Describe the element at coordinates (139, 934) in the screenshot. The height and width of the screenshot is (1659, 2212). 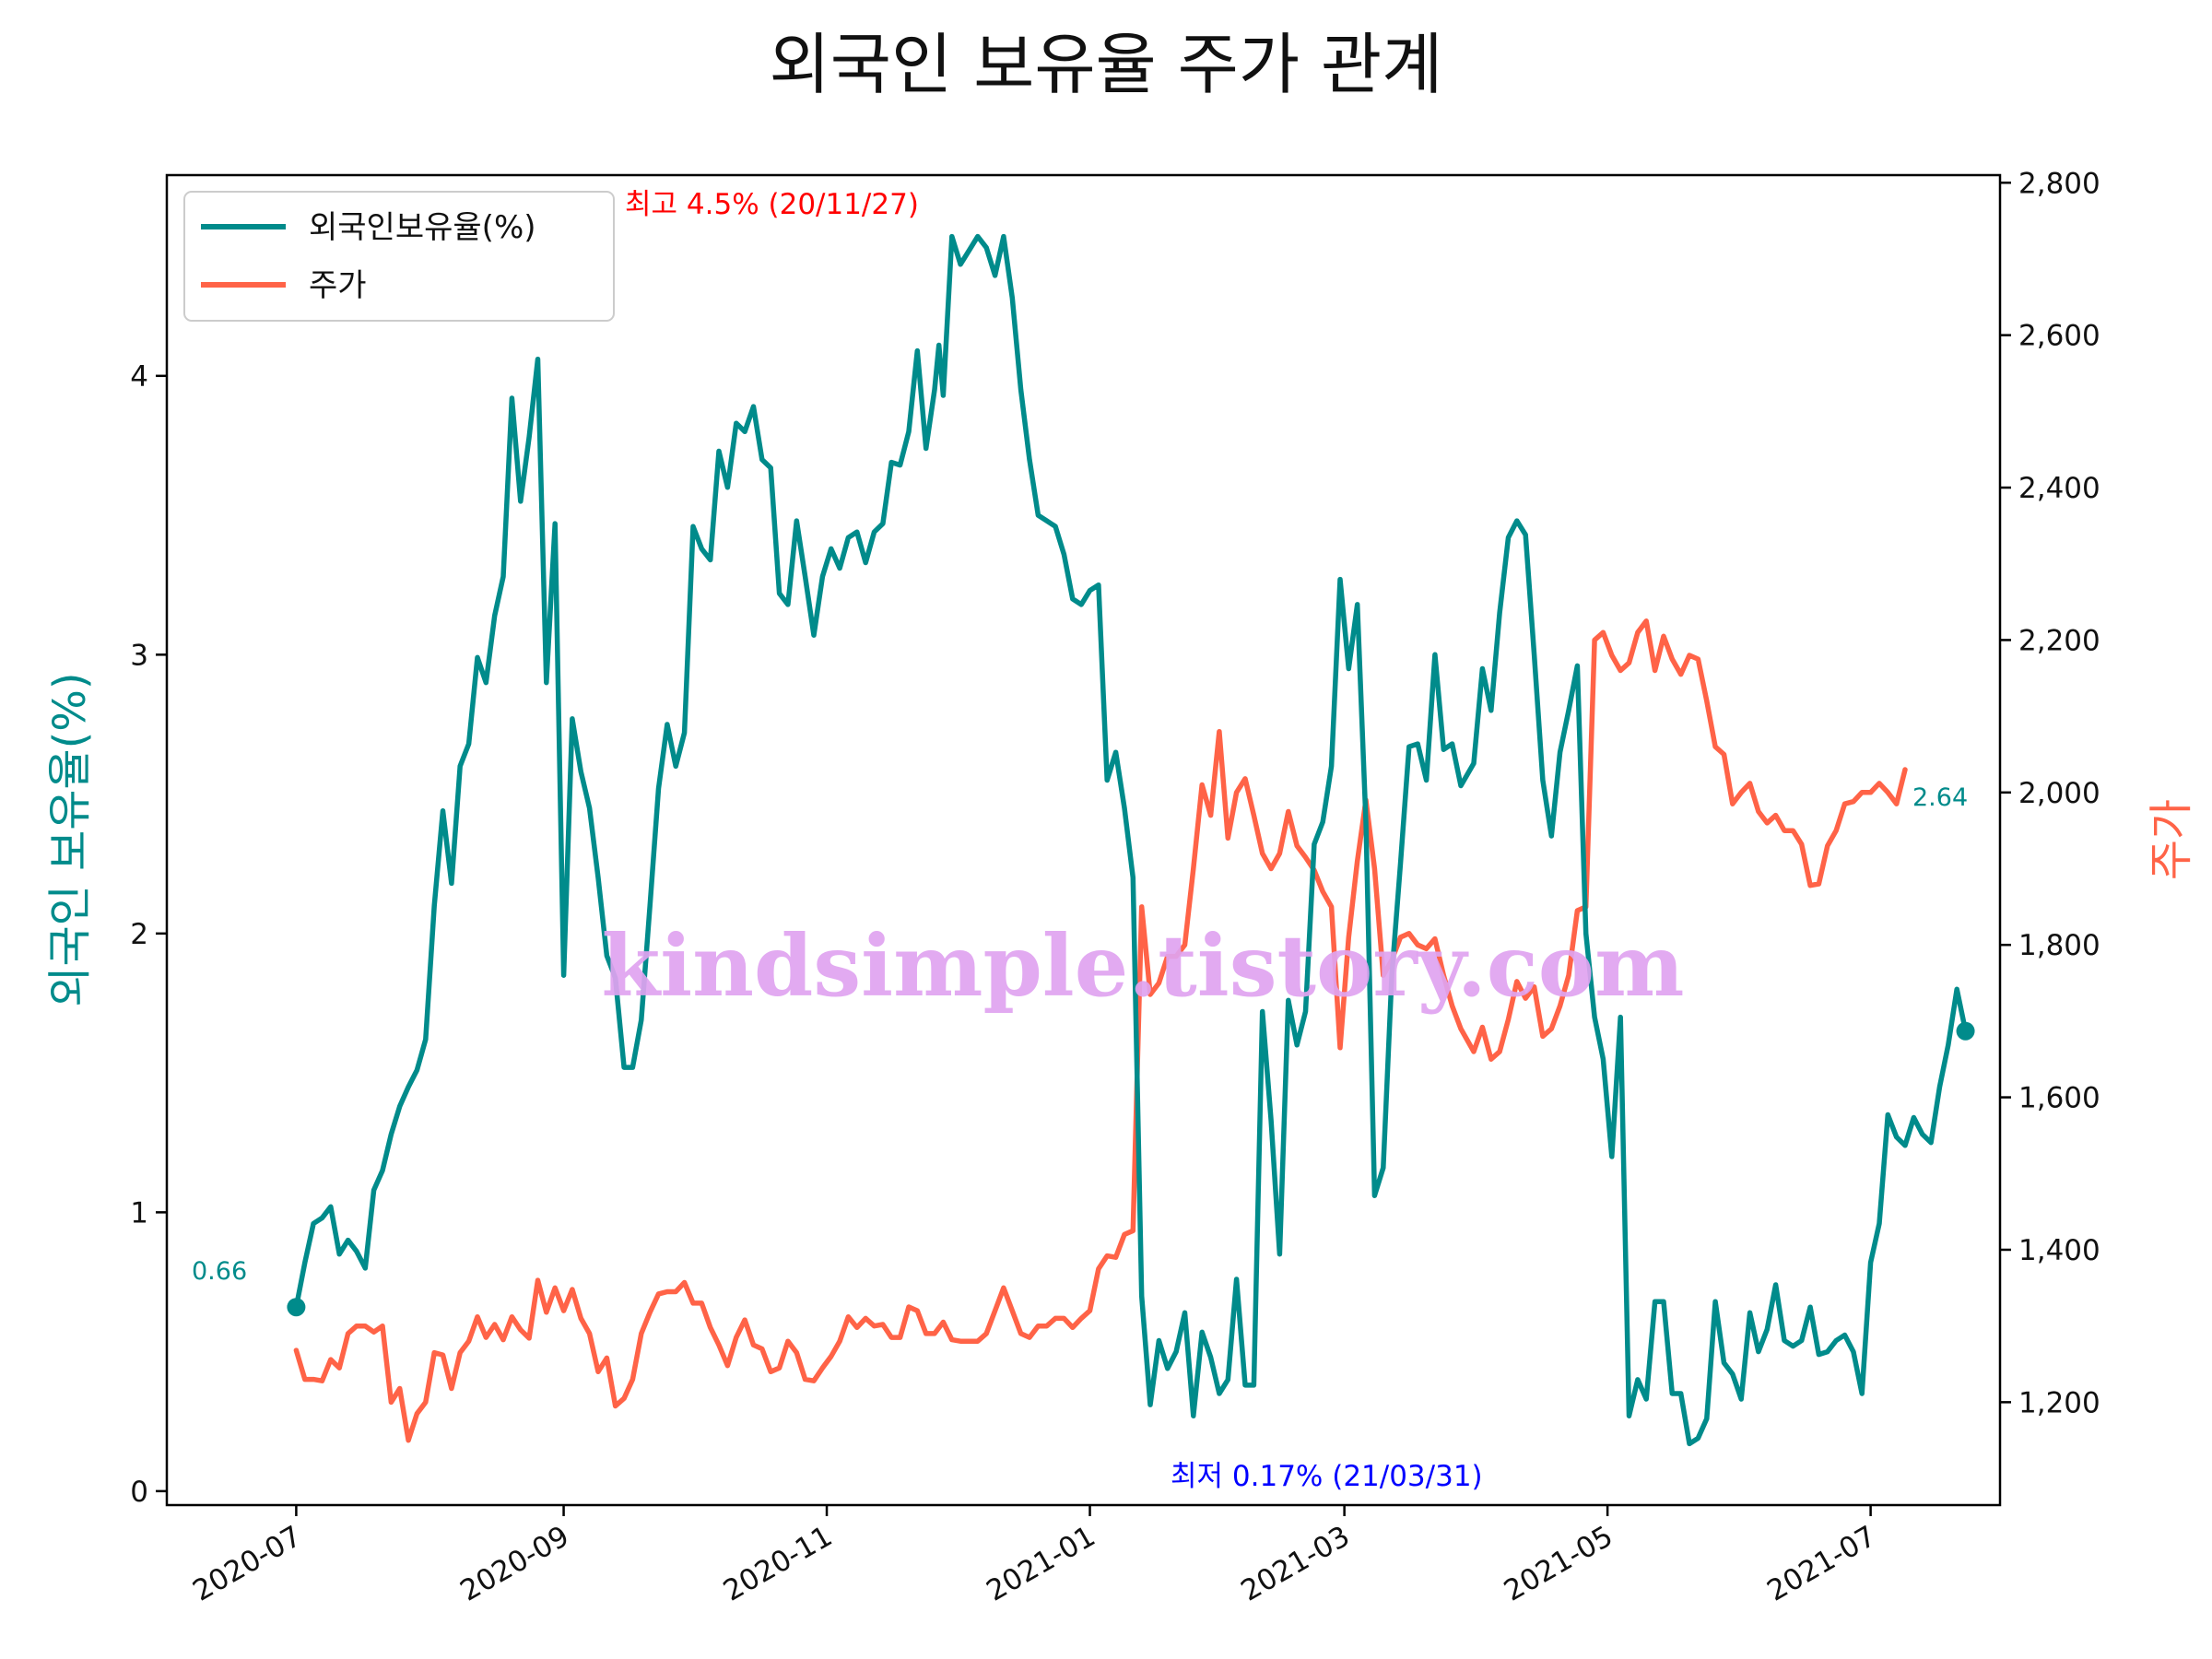
I see `left-y-tick-label: 2` at that location.